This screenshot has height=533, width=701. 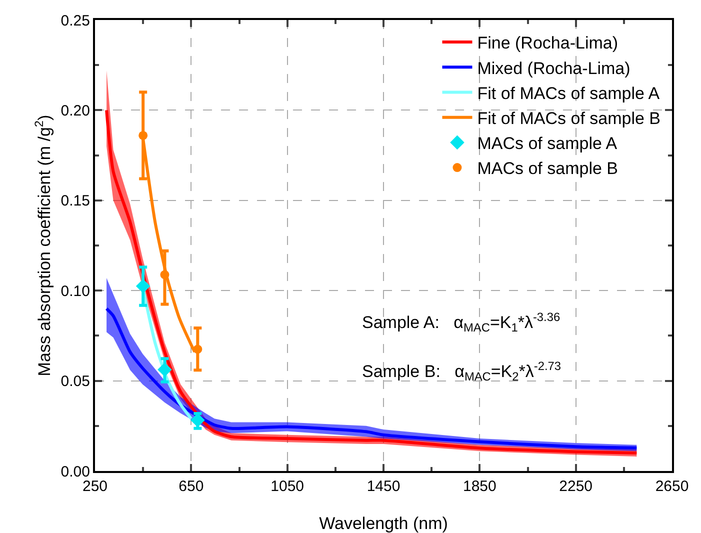 What do you see at coordinates (547, 43) in the screenshot?
I see `legend-label: Fine (Rocha-Lima)` at bounding box center [547, 43].